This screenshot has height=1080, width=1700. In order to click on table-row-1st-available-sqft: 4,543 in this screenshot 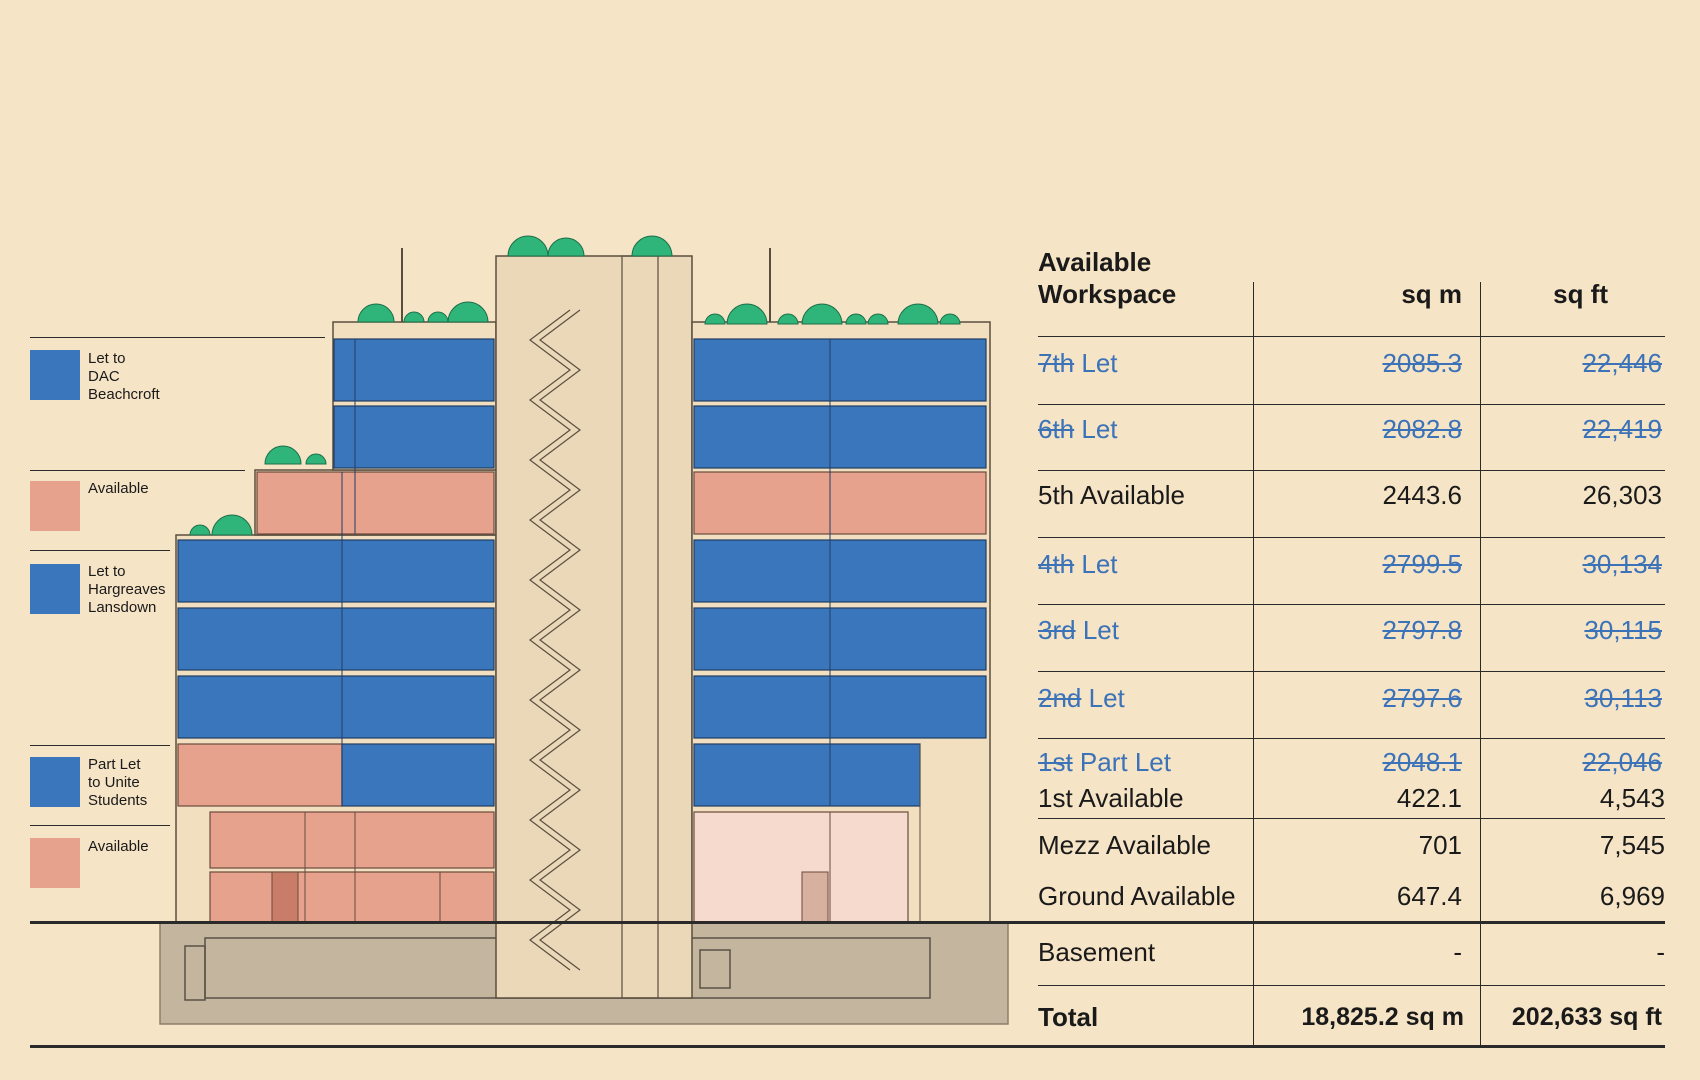, I will do `click(1632, 798)`.